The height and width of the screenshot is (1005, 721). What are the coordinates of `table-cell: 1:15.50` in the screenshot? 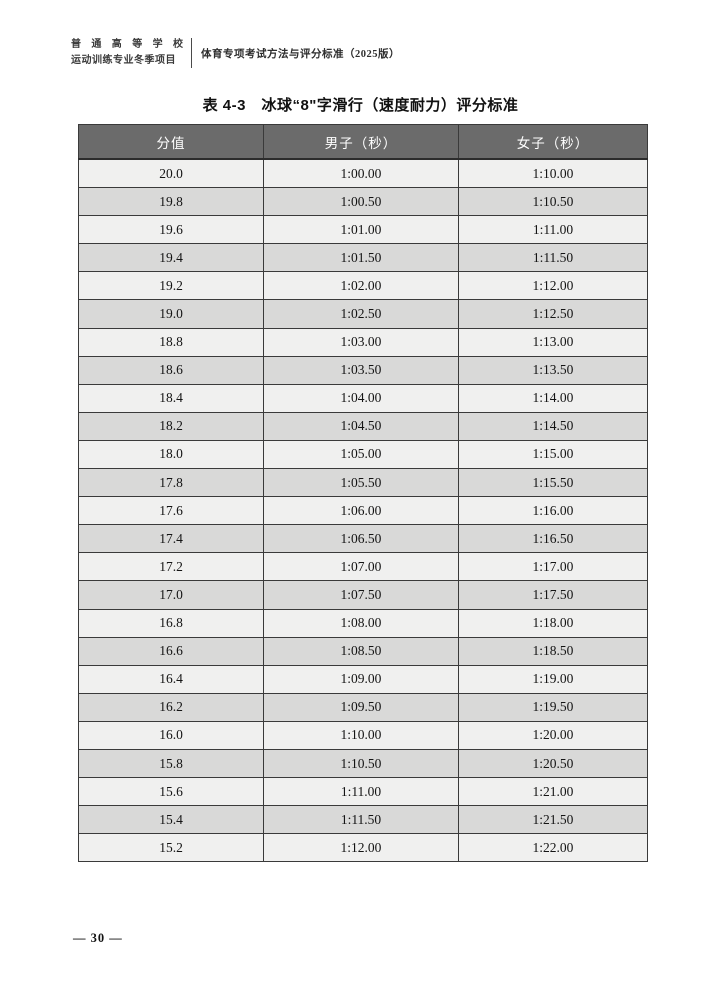 It's located at (553, 483).